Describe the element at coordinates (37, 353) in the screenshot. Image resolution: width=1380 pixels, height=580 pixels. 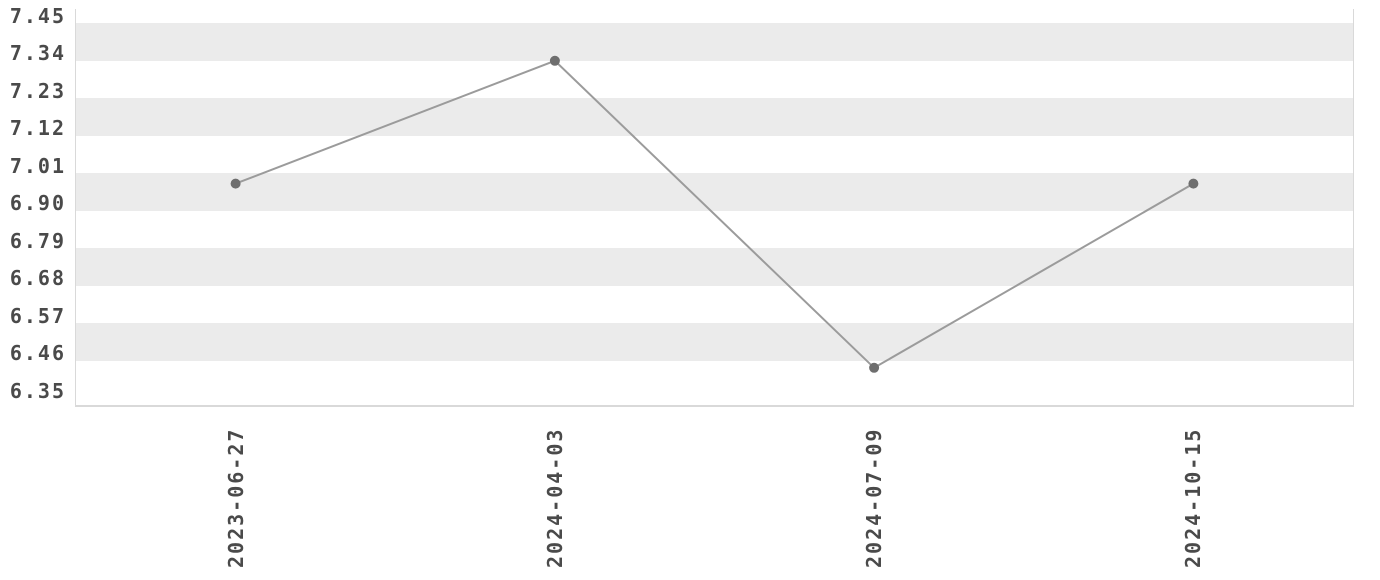
I see `y-tick-label: 6.46` at that location.